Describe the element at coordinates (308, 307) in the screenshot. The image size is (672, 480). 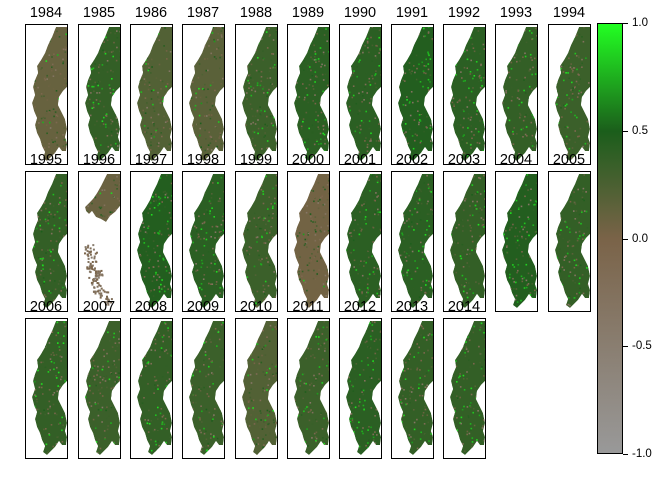
I see `panel-year-label: 2011` at that location.